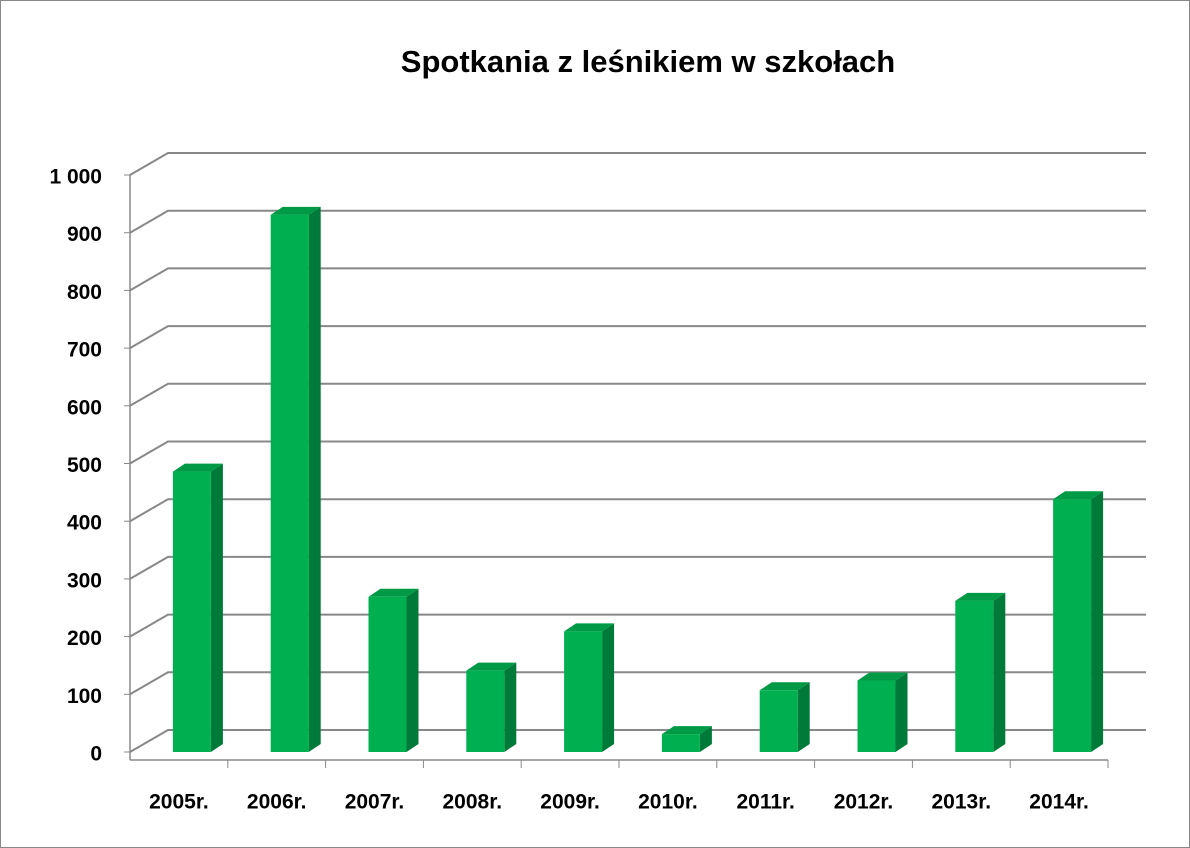 This screenshot has width=1190, height=848. I want to click on y-tick-label: 100, so click(84, 696).